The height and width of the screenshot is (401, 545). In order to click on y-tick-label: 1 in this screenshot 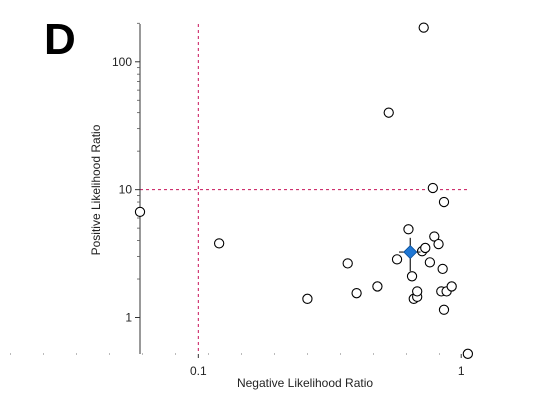, I will do `click(128, 318)`.